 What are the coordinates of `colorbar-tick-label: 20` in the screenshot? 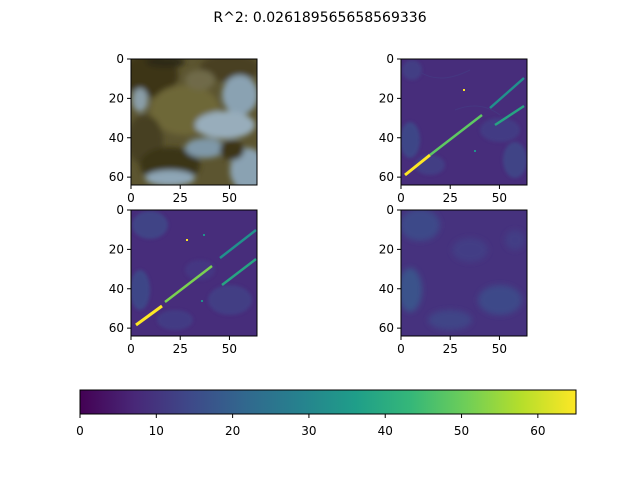 It's located at (232, 431).